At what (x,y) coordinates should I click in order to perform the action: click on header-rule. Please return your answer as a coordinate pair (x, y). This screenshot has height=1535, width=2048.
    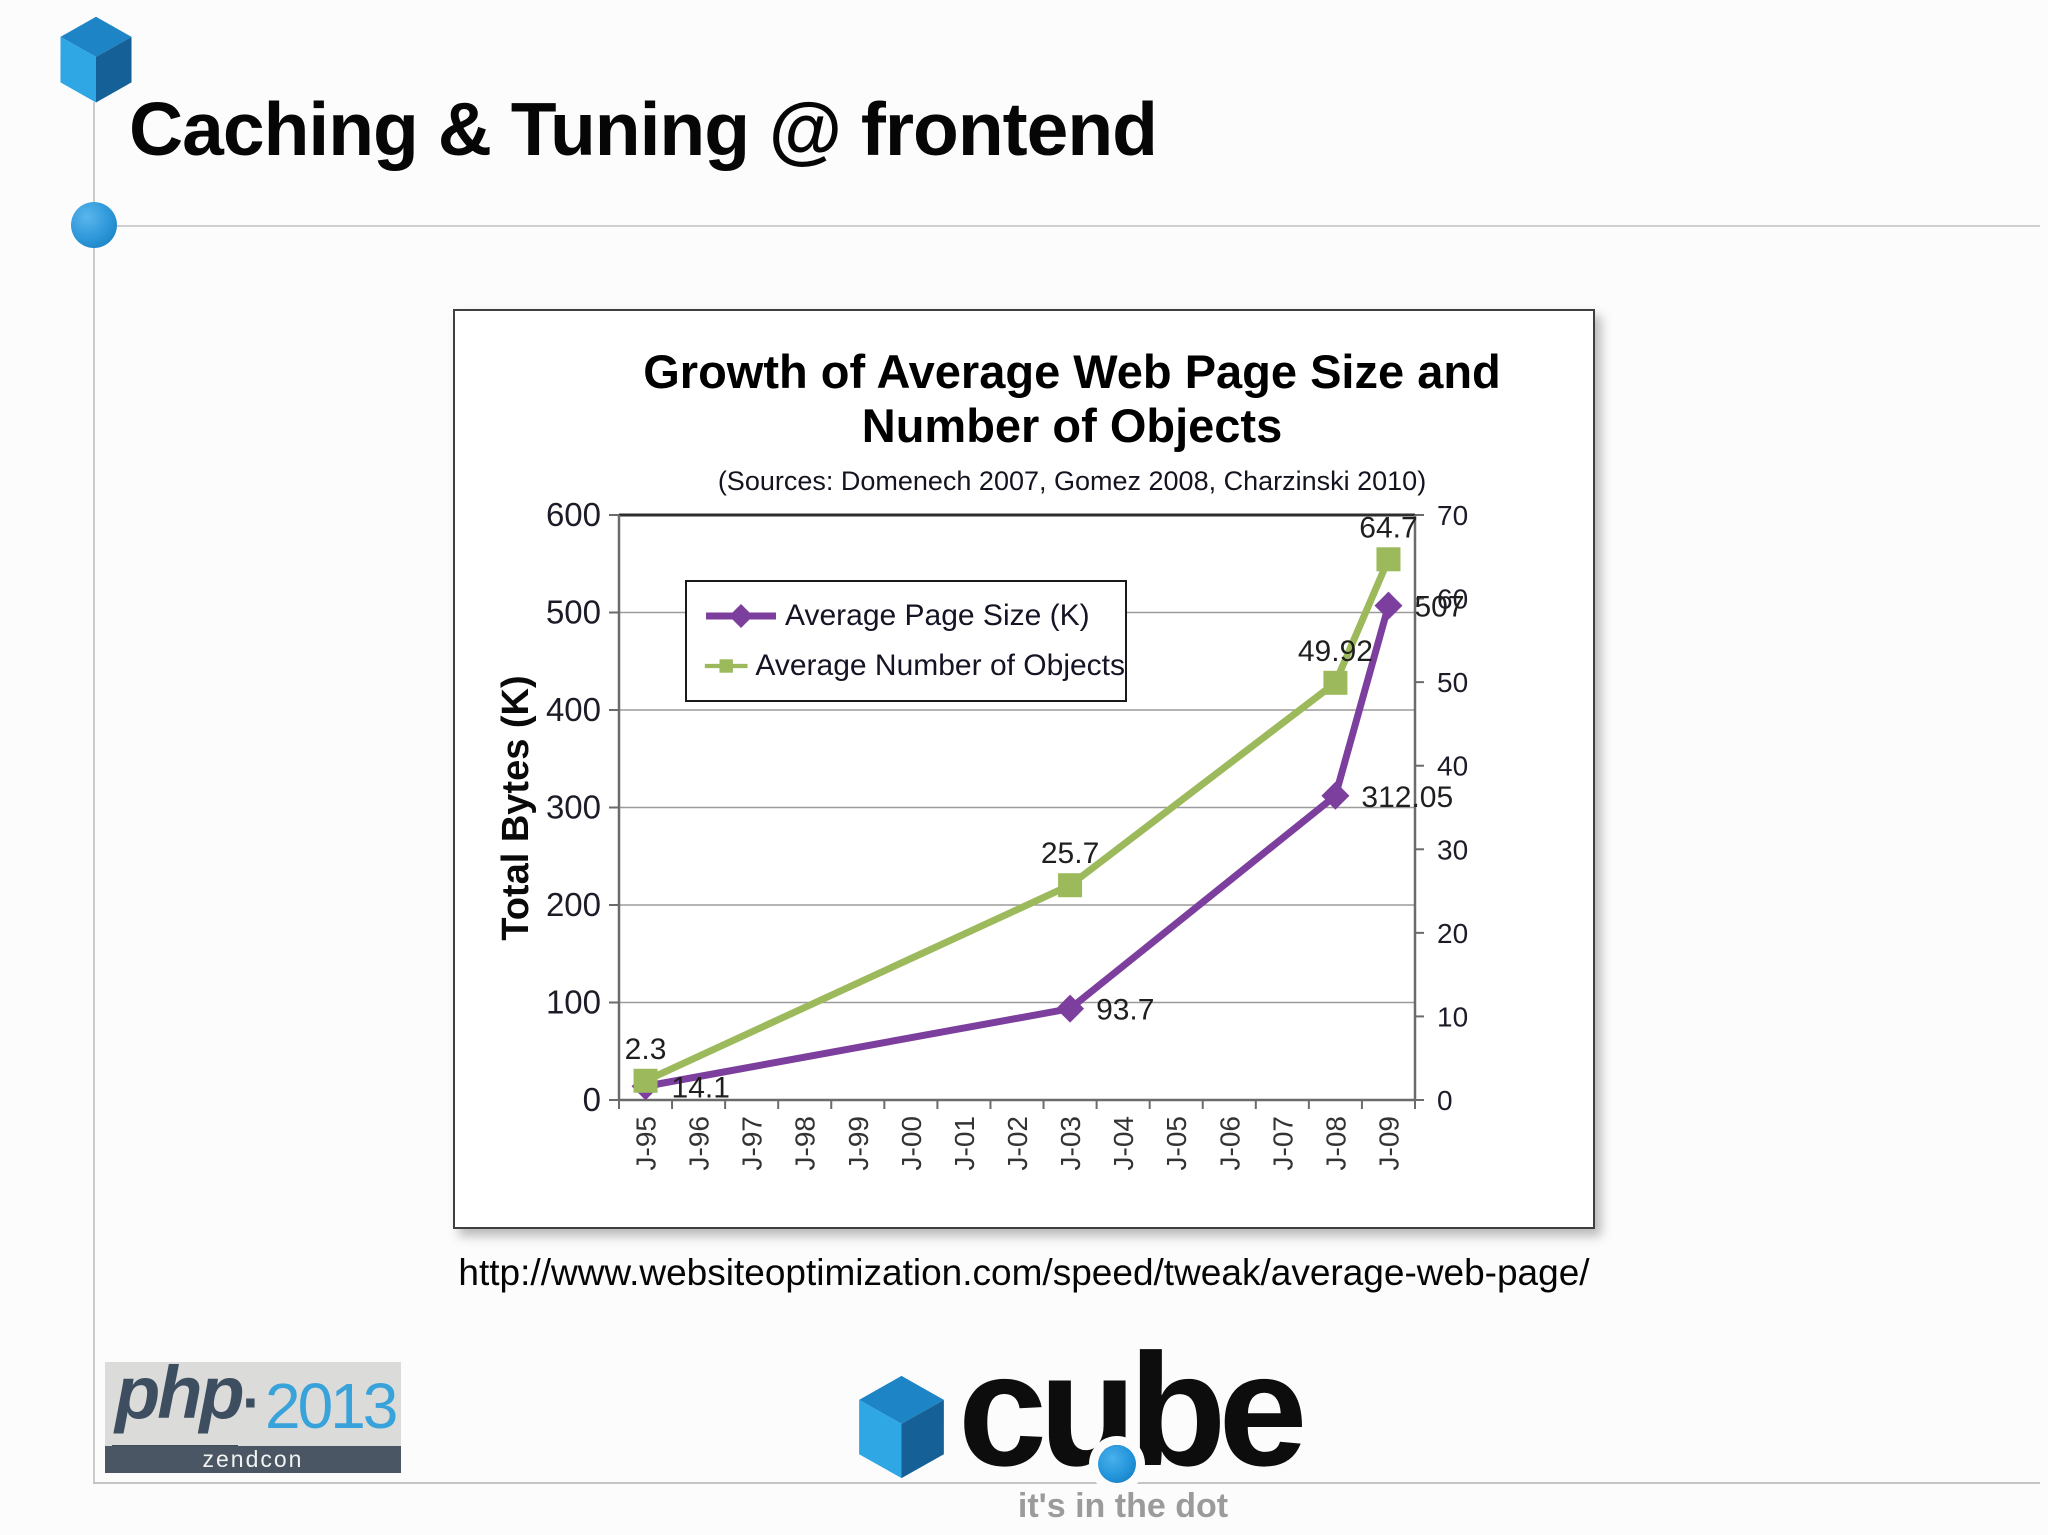
    Looking at the image, I should click on (1066, 226).